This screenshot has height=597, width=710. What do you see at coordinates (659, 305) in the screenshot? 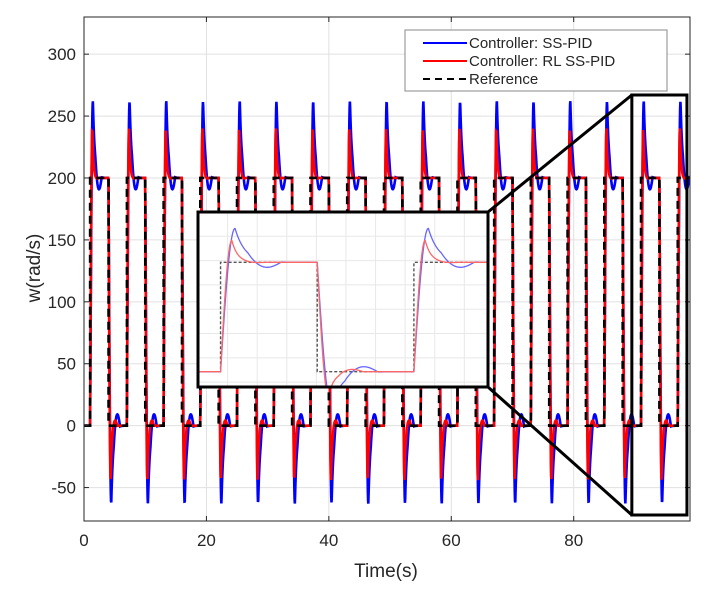
I see `zoom-source-box` at bounding box center [659, 305].